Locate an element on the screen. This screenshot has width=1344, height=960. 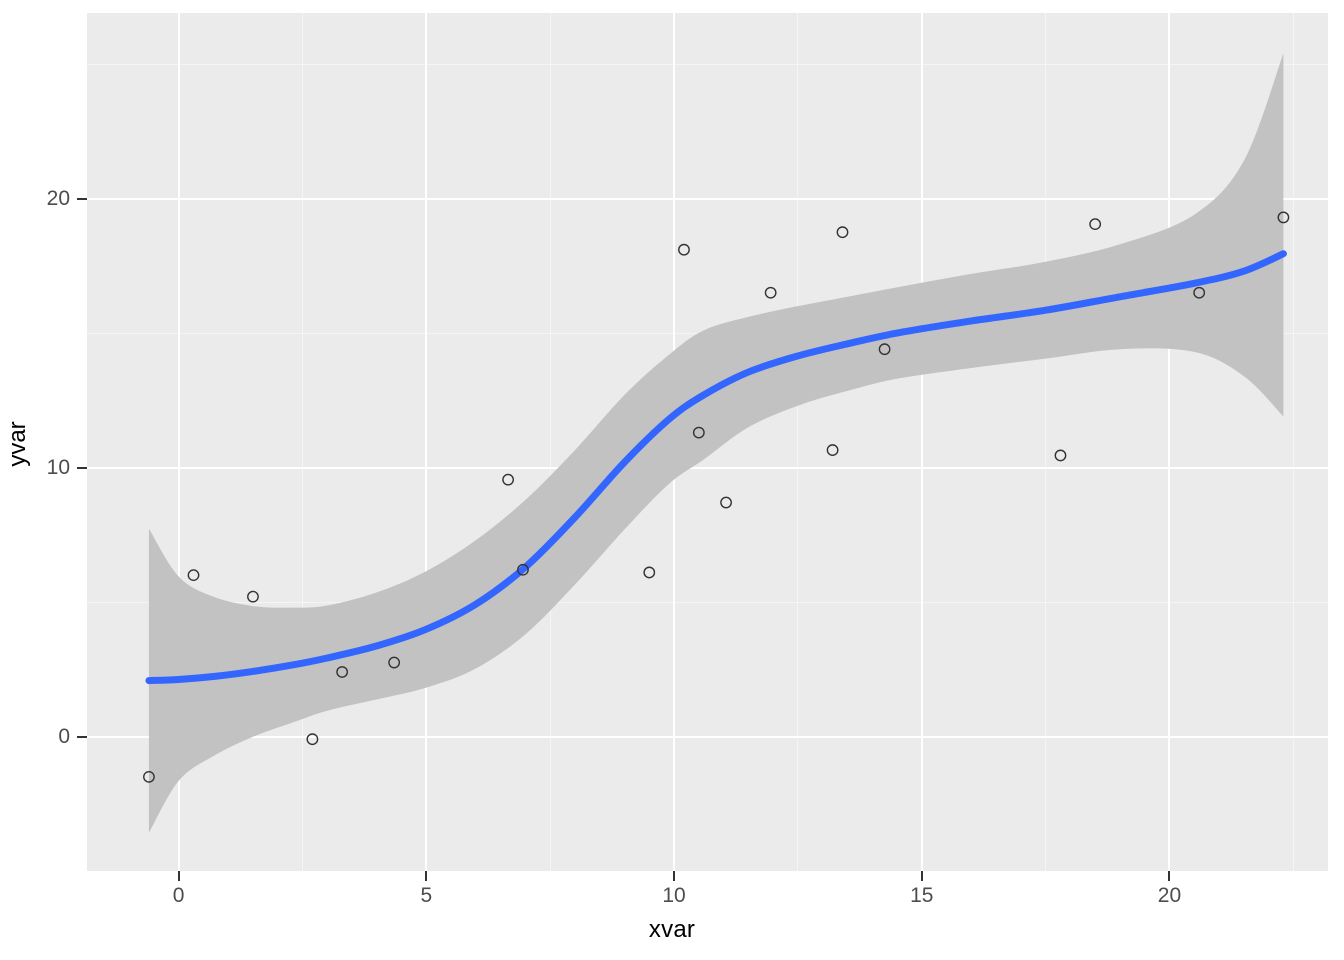
y-tick-label: 20 is located at coordinates (58, 198).